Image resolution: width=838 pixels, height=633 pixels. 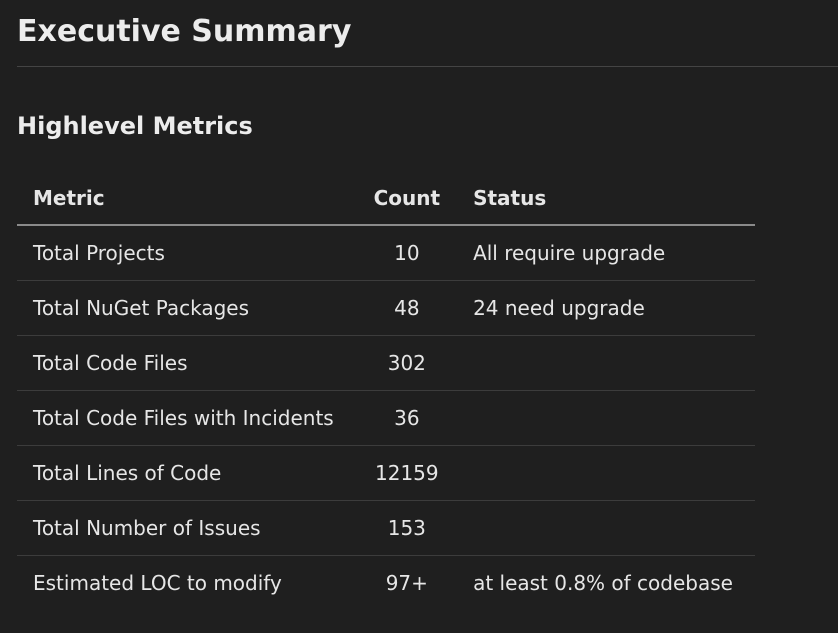 I want to click on table-row: Total Code Files with Incidents 36, so click(x=386, y=418).